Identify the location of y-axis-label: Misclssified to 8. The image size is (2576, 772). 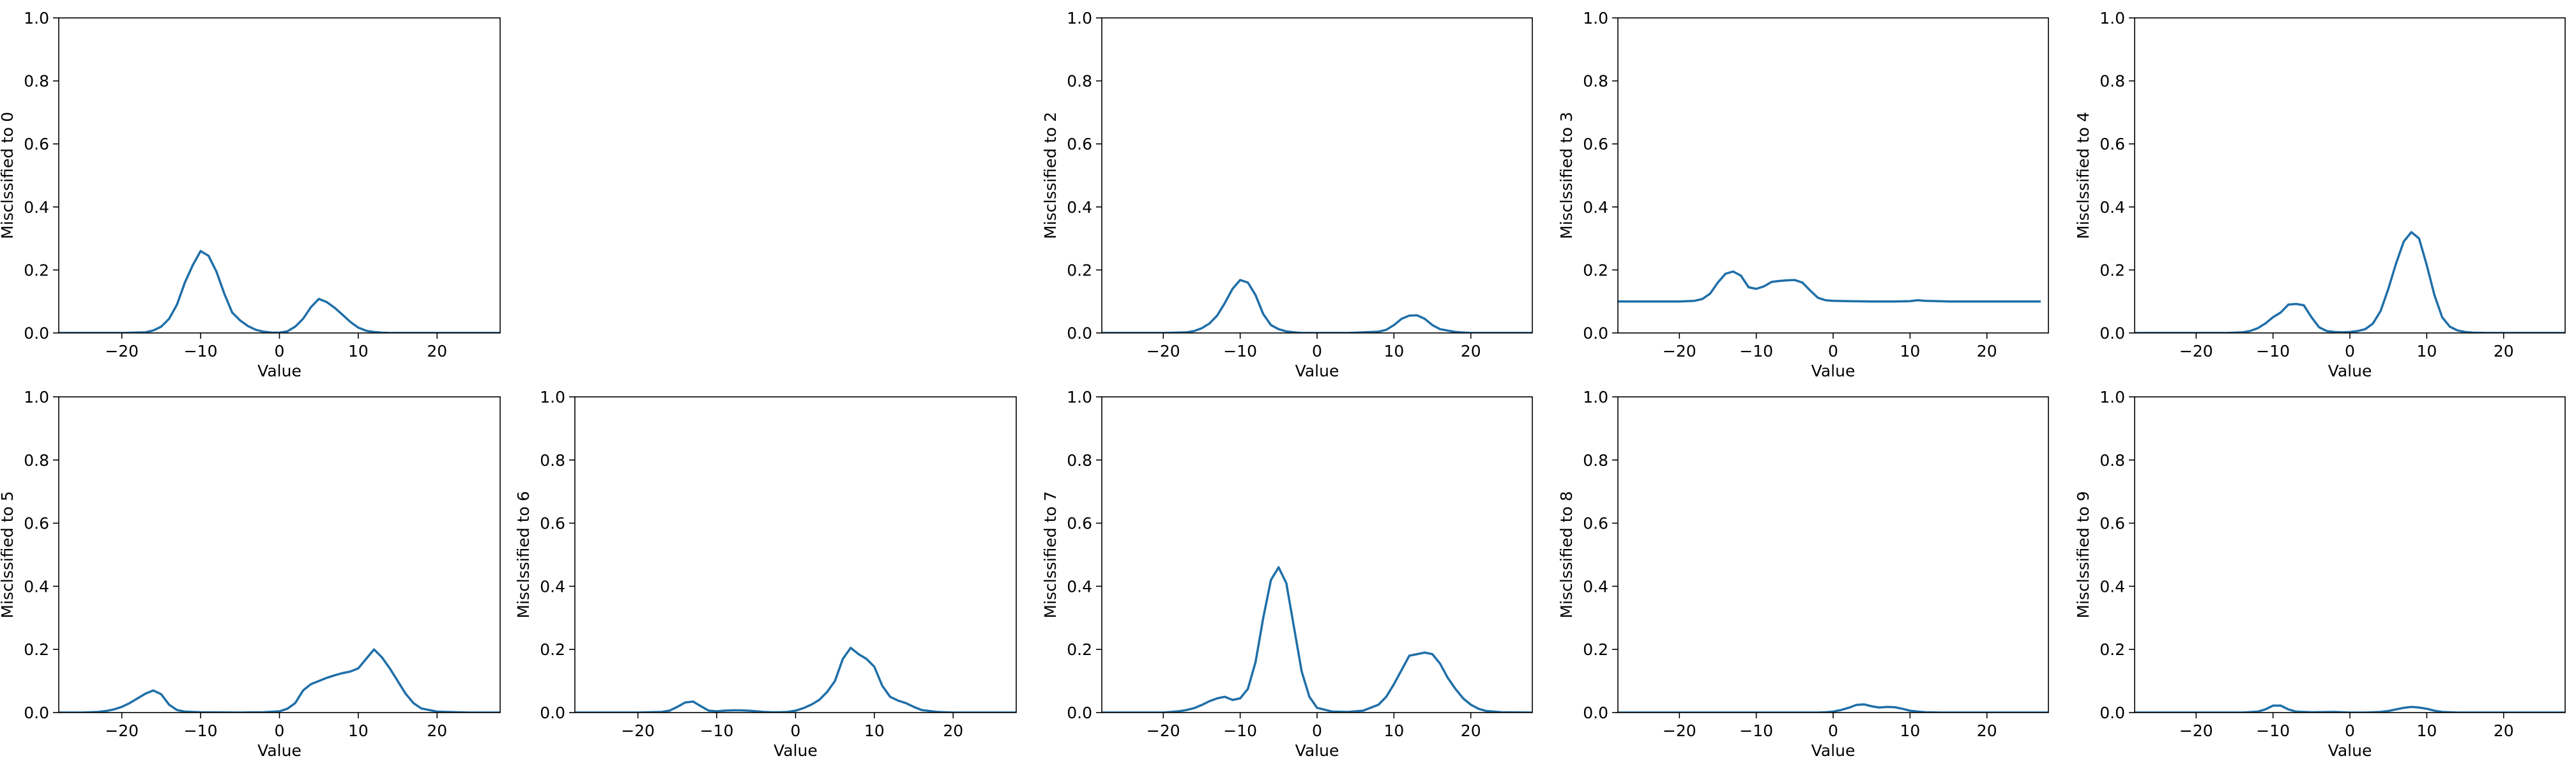
(1566, 554).